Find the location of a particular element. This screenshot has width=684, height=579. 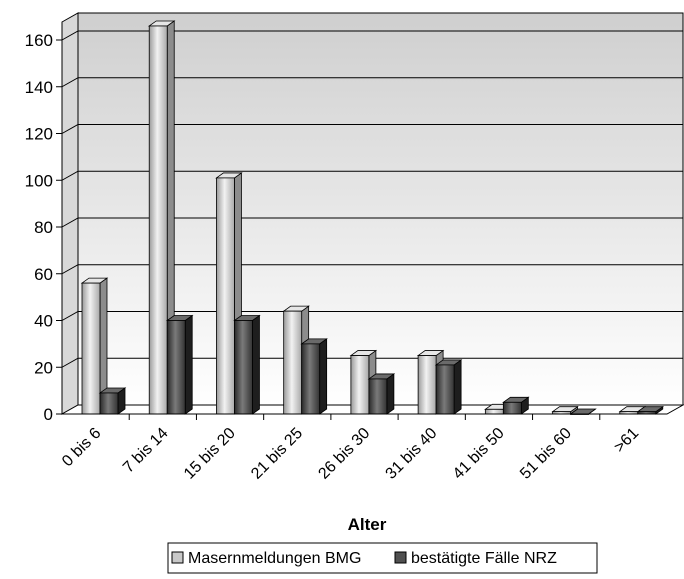

legend-frame is located at coordinates (382, 558).